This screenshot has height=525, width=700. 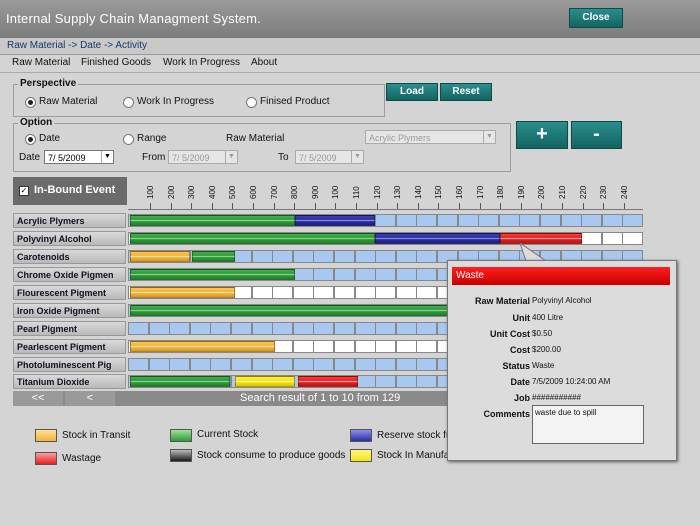 What do you see at coordinates (69, 292) in the screenshot?
I see `row-label: Flourescent Pigment` at bounding box center [69, 292].